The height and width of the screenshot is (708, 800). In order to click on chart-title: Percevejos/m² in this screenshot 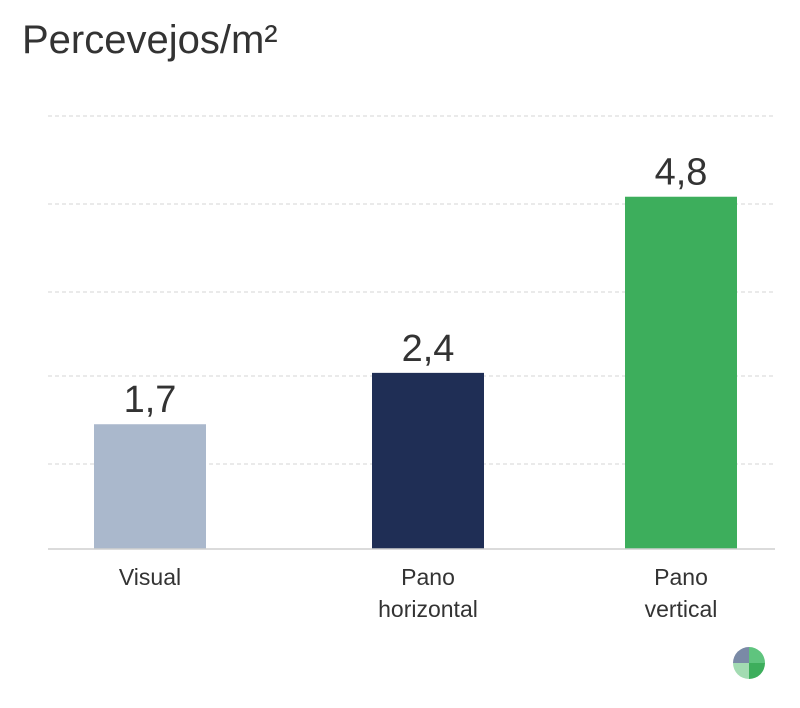, I will do `click(150, 40)`.